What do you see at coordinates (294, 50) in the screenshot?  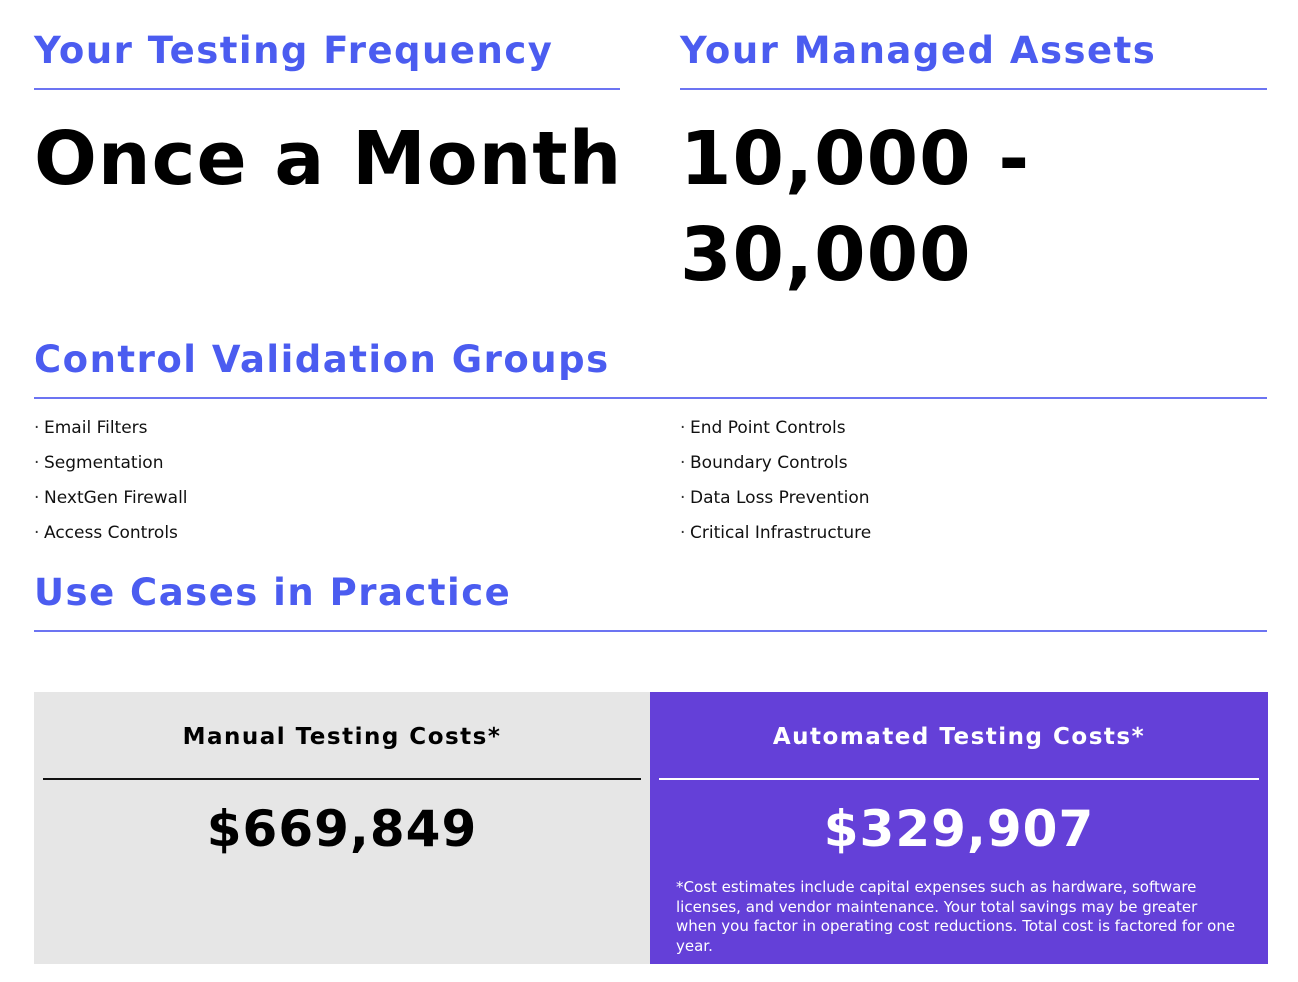 I see `testing-frequency-heading: Your Testing Frequency` at bounding box center [294, 50].